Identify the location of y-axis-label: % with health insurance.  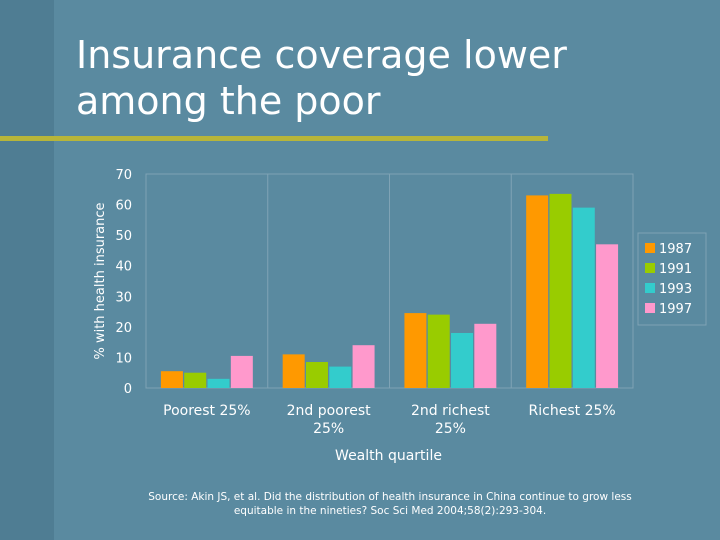
(100, 280).